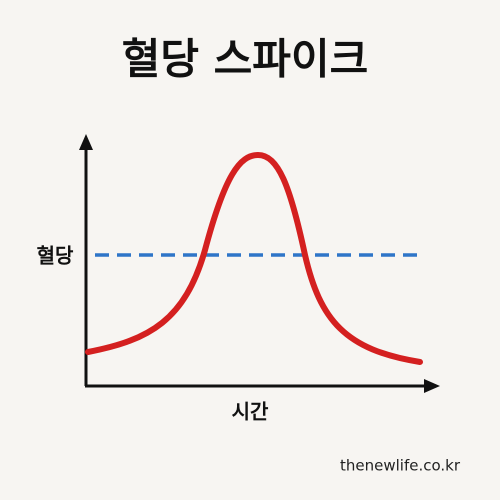 The width and height of the screenshot is (500, 500). What do you see at coordinates (432, 386) in the screenshot?
I see `x-axis-arrow` at bounding box center [432, 386].